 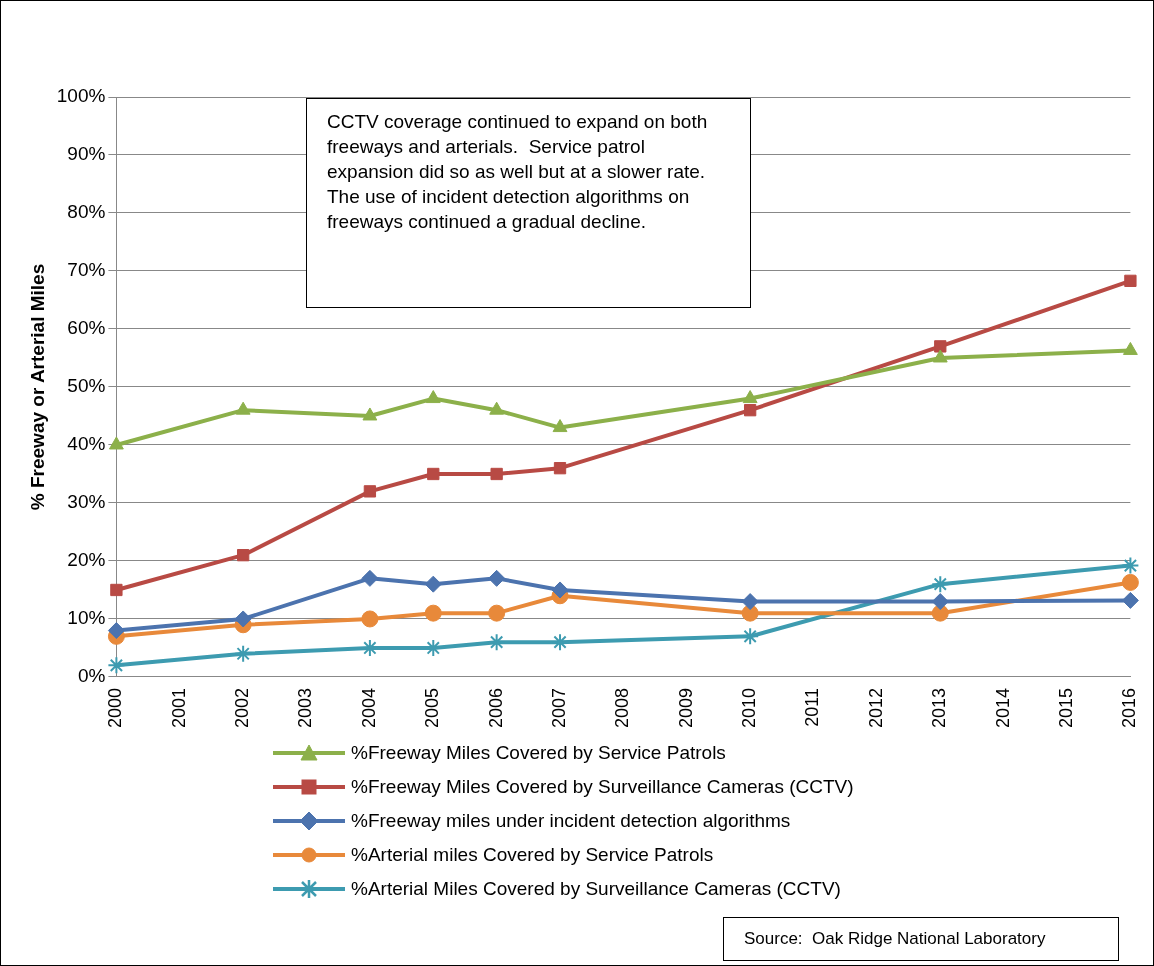 What do you see at coordinates (1065, 707) in the screenshot?
I see `x-tick-label: 2015` at bounding box center [1065, 707].